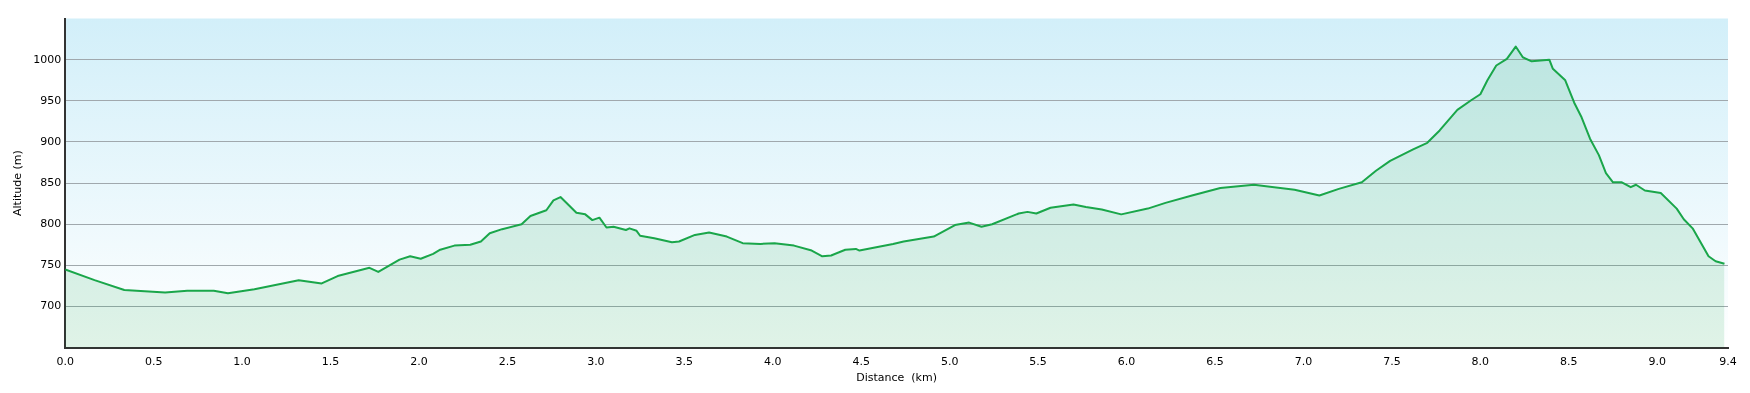 This screenshot has height=393, width=1750. I want to click on x-tick-label: 9.4, so click(1728, 362).